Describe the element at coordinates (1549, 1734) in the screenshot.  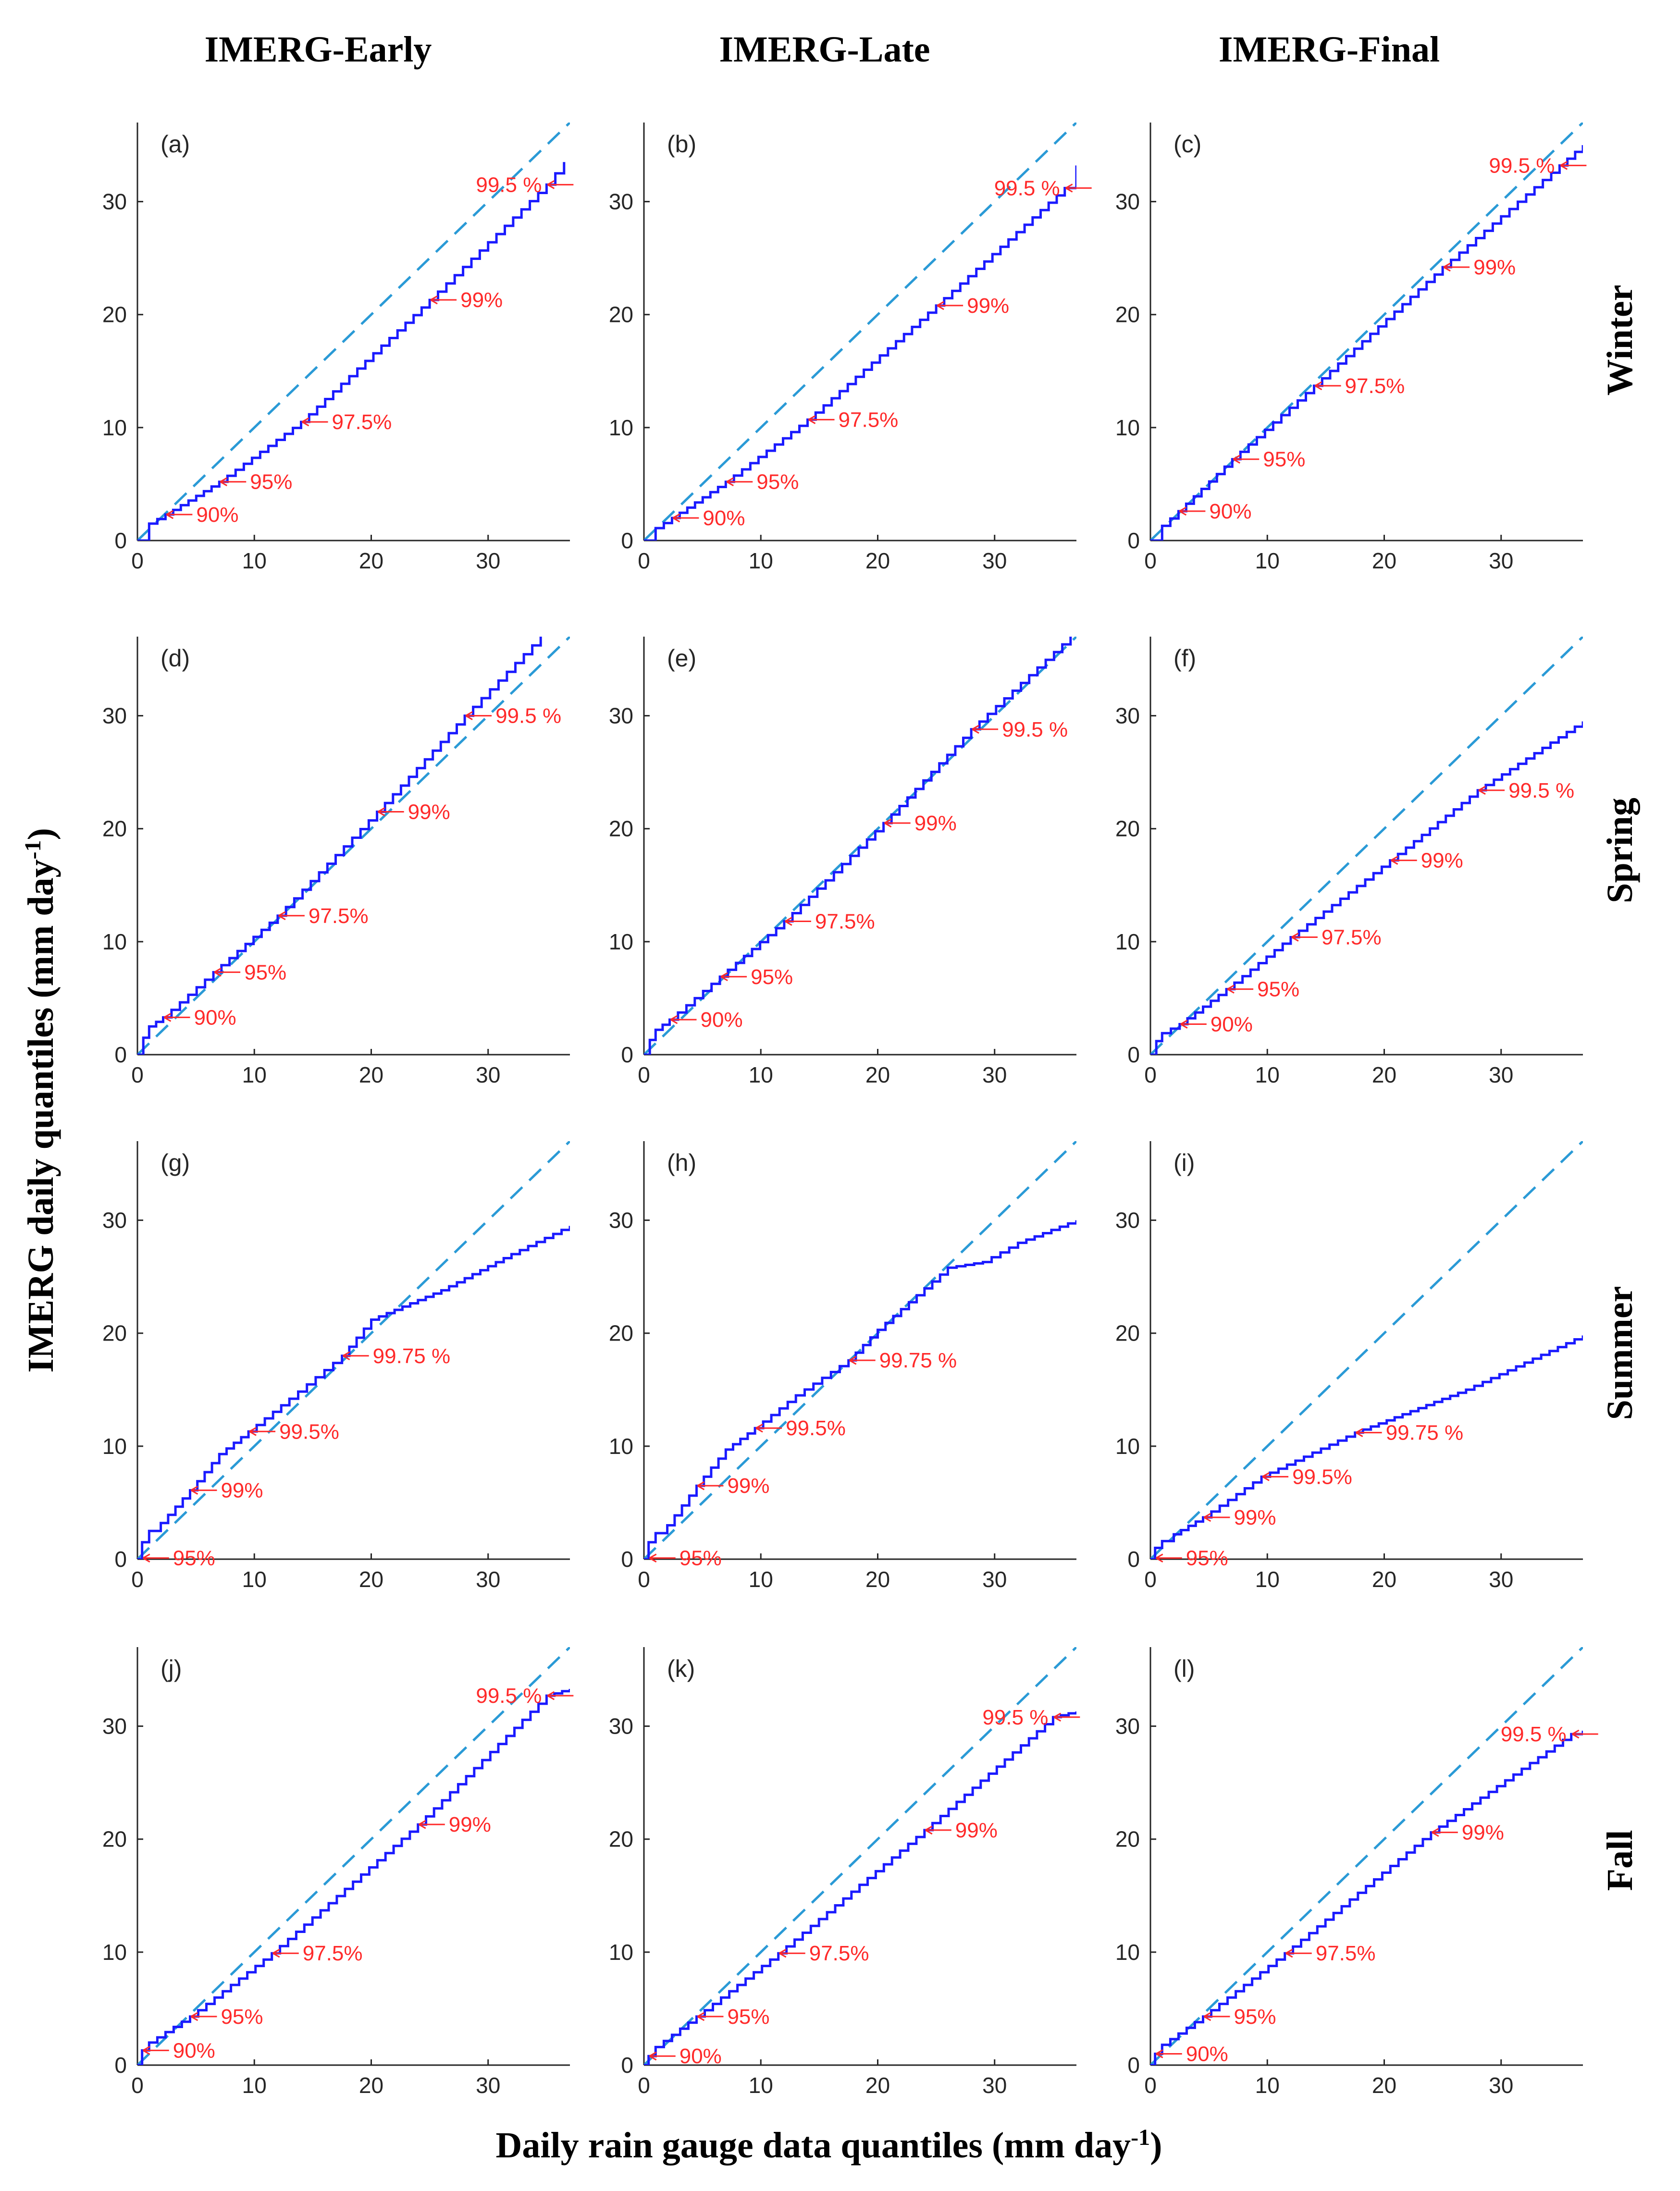
I see `quantile-annotation: 99.5 %` at that location.